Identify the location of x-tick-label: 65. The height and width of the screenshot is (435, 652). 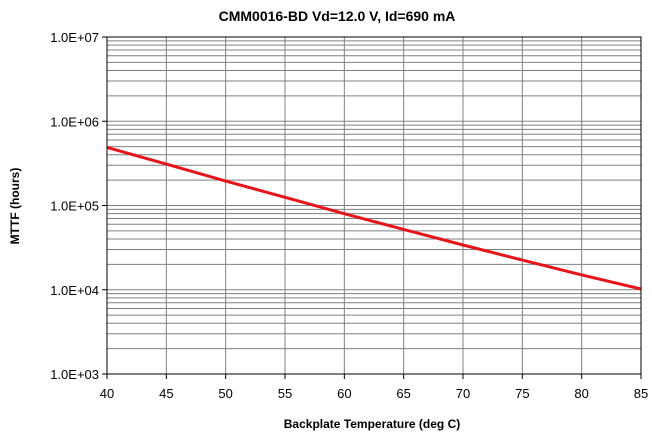
(403, 393).